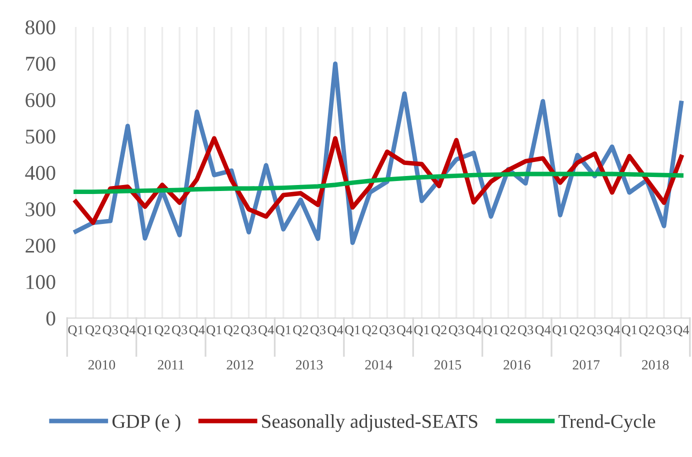 Image resolution: width=692 pixels, height=457 pixels. Describe the element at coordinates (370, 423) in the screenshot. I see `legend-label: Seasonally adjusted-SEATS` at that location.